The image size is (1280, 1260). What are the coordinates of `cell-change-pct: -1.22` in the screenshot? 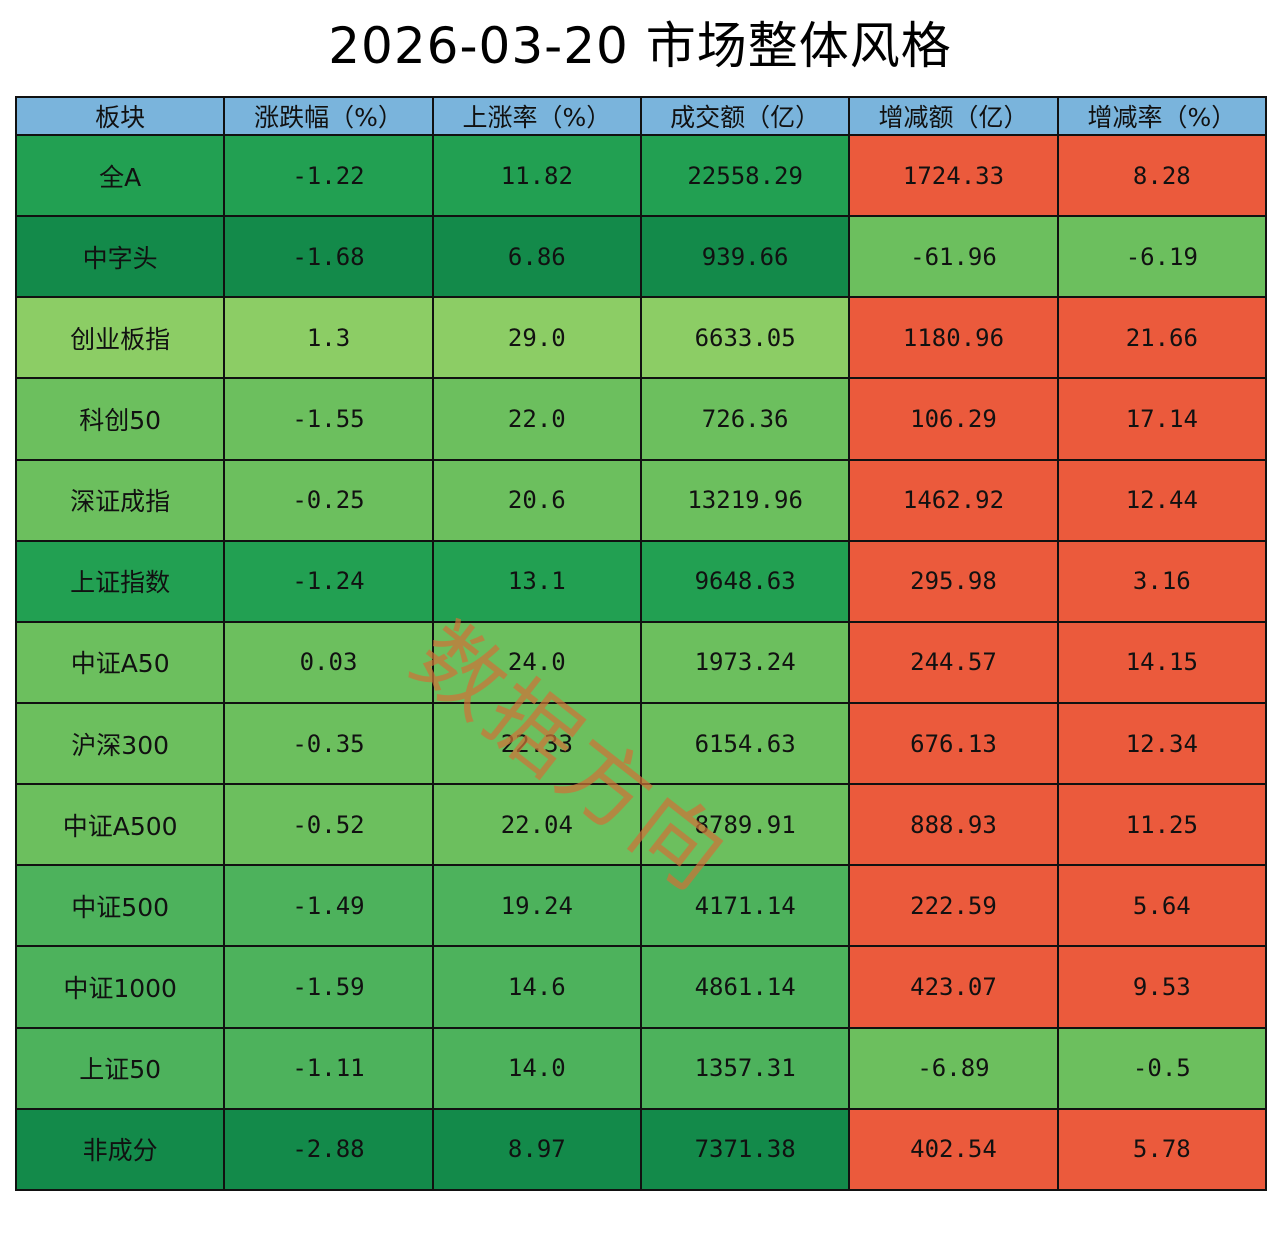 It's located at (328, 175).